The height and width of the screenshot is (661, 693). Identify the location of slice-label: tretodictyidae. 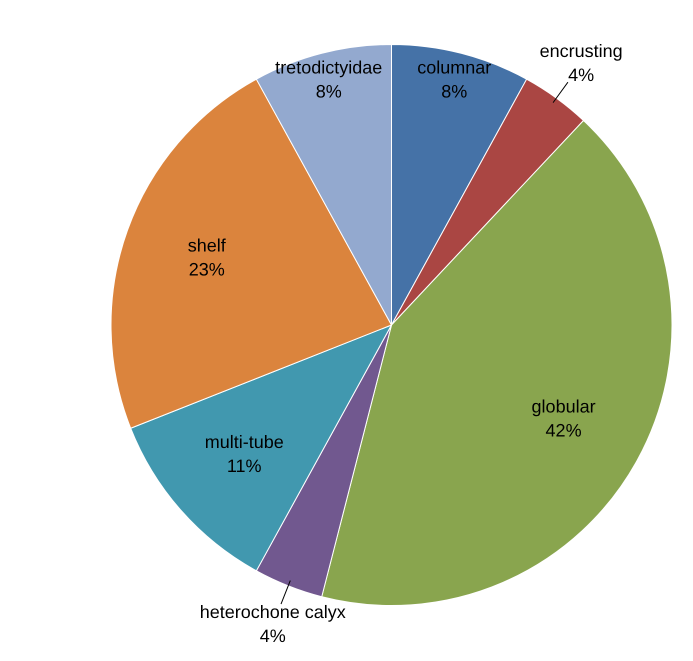
(328, 67).